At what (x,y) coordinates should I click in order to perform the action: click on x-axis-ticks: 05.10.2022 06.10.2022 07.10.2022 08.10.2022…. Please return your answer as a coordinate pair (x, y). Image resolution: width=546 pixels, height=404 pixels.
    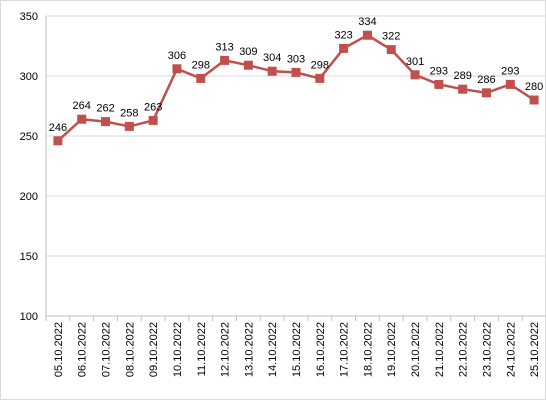
    Looking at the image, I should click on (297, 349).